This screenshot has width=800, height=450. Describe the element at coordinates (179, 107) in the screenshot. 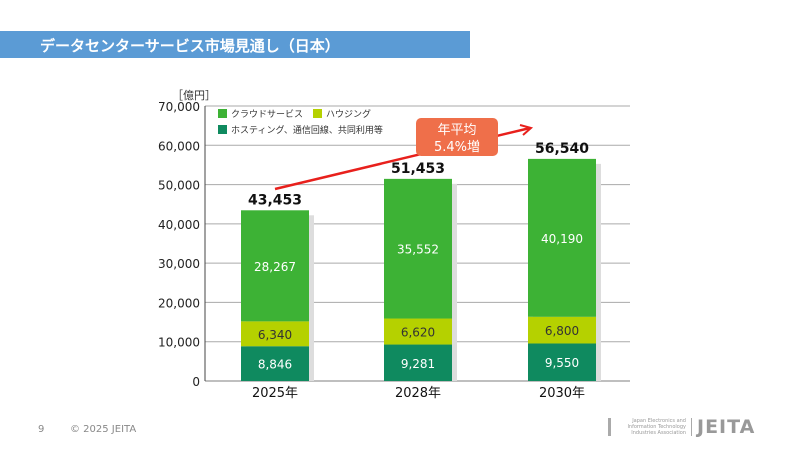

I see `y-tick-label: 70,000` at that location.